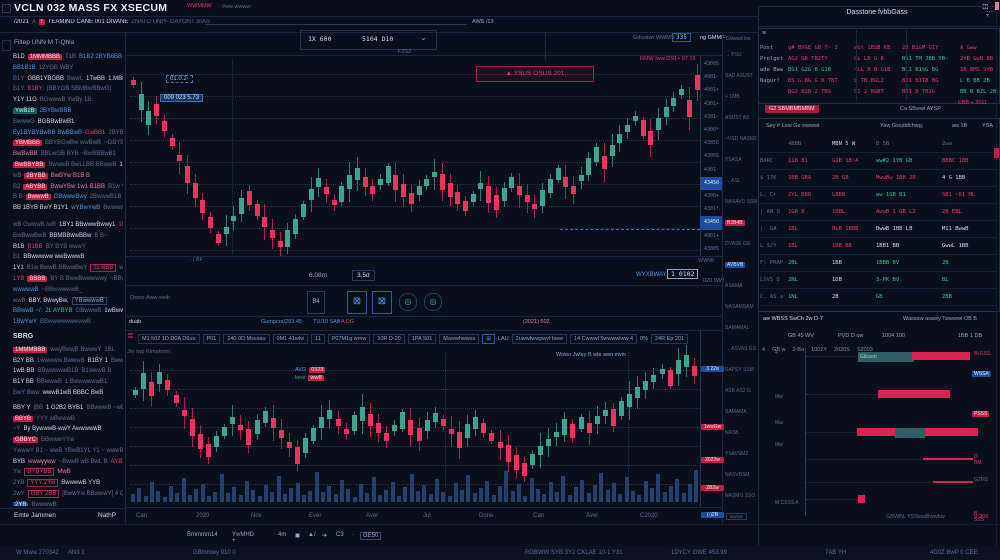 Image resolution: width=1000 pixels, height=560 pixels. What do you see at coordinates (878, 263) in the screenshot?
I see `table-row: F) PRAP 2BL 1BB 1BBB BV 2B` at bounding box center [878, 263].